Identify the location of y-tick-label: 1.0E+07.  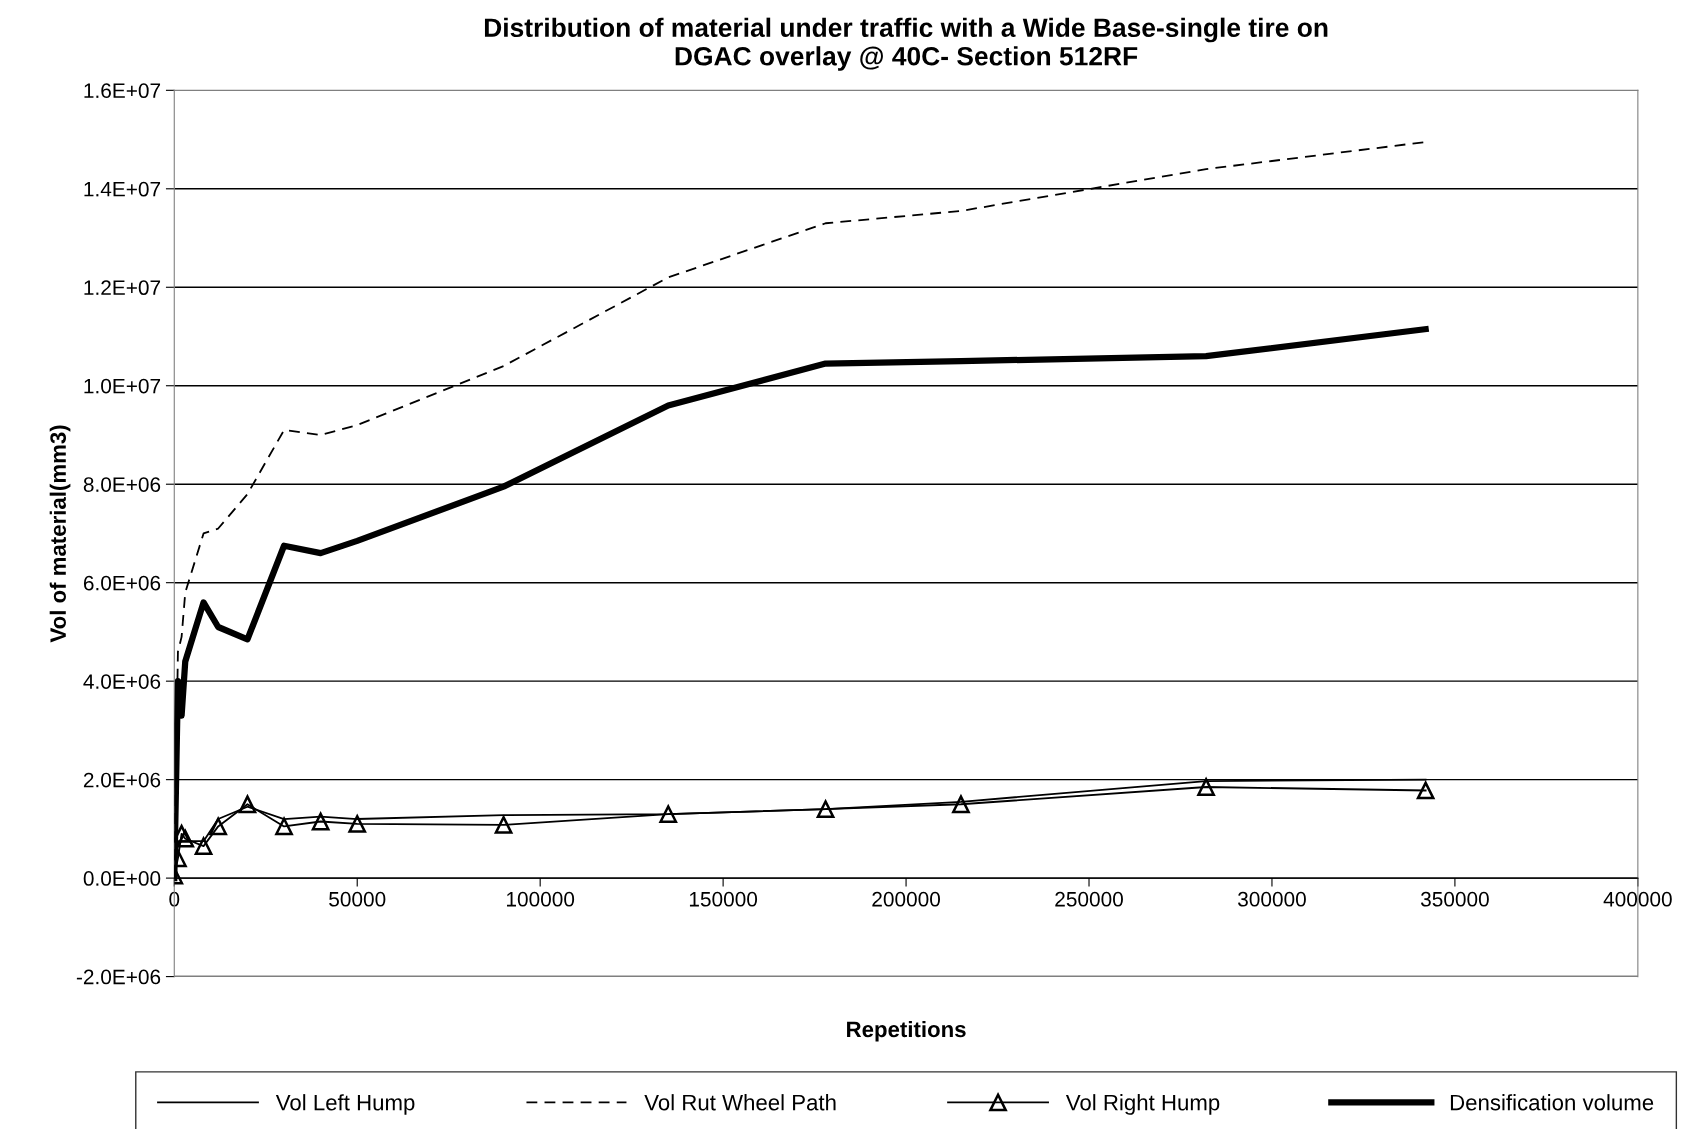
(122, 386).